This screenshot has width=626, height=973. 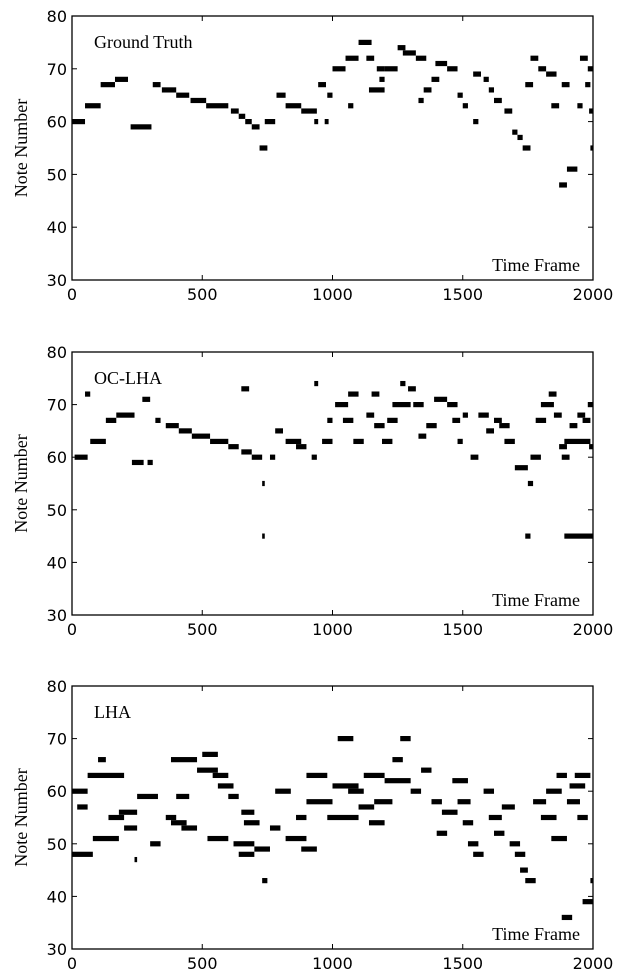 What do you see at coordinates (57, 739) in the screenshot?
I see `y-tick-label: 70` at bounding box center [57, 739].